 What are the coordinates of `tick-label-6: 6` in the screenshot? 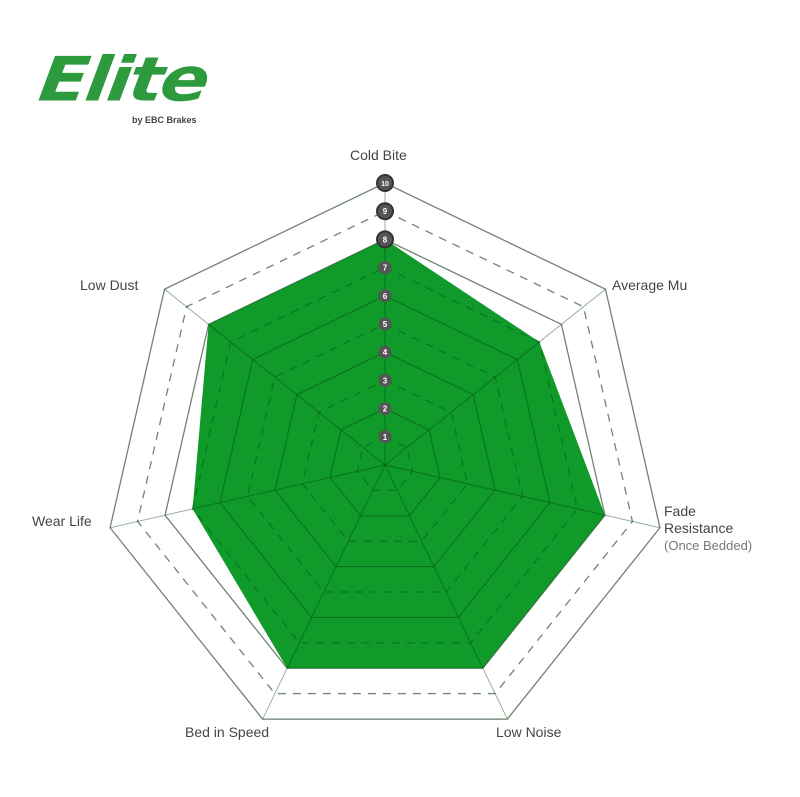 It's located at (385, 296).